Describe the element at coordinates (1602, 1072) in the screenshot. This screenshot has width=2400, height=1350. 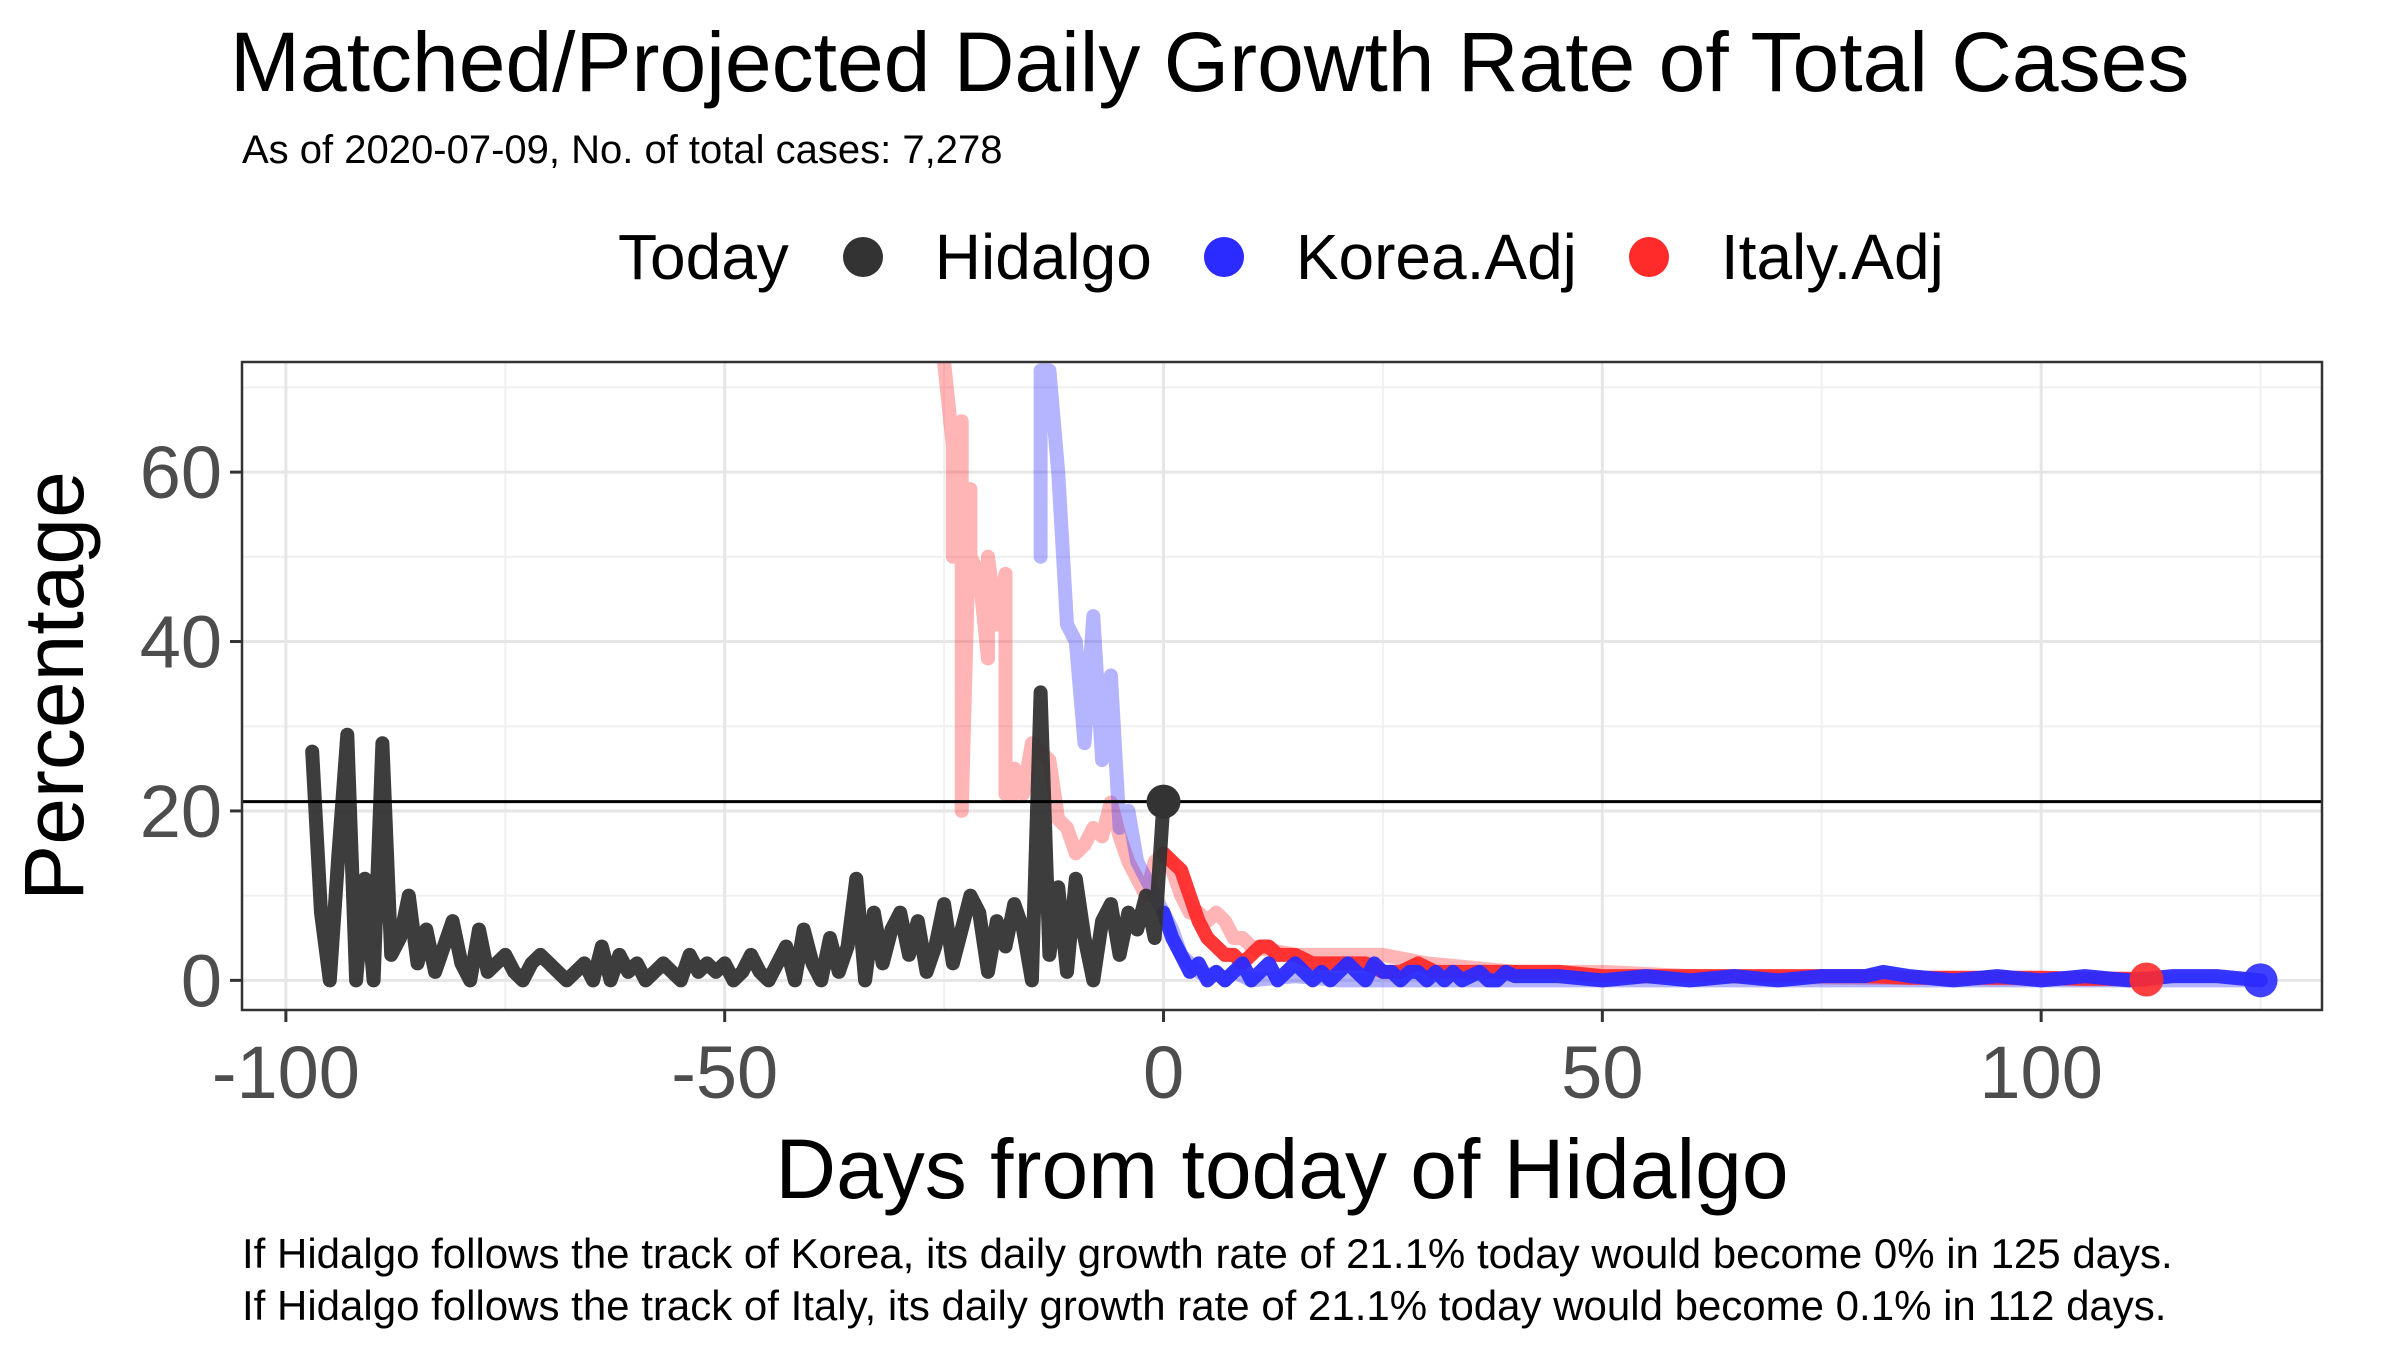
I see `x-tick-label: 50` at that location.